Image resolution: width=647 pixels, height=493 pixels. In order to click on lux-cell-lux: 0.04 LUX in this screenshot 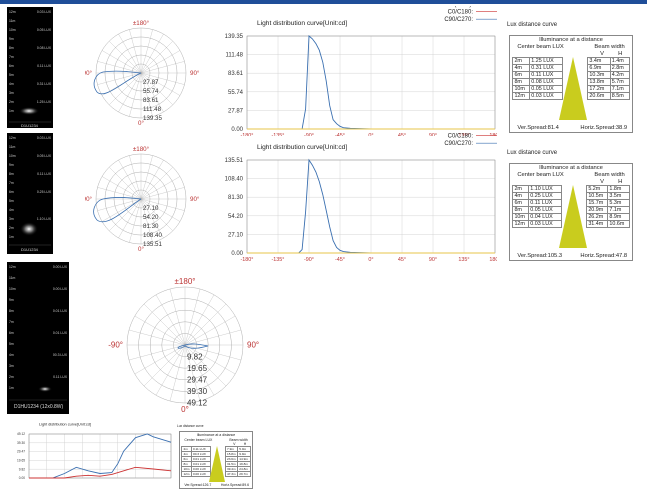, I will do `click(545, 217)`.